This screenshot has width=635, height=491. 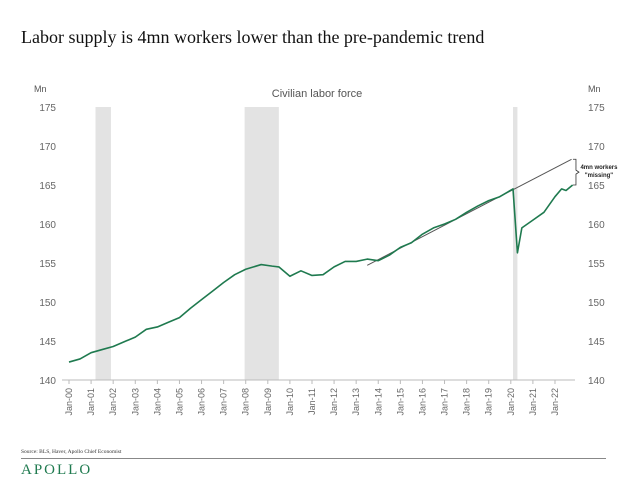 I want to click on y-tick-label-left: 140, so click(x=47, y=381).